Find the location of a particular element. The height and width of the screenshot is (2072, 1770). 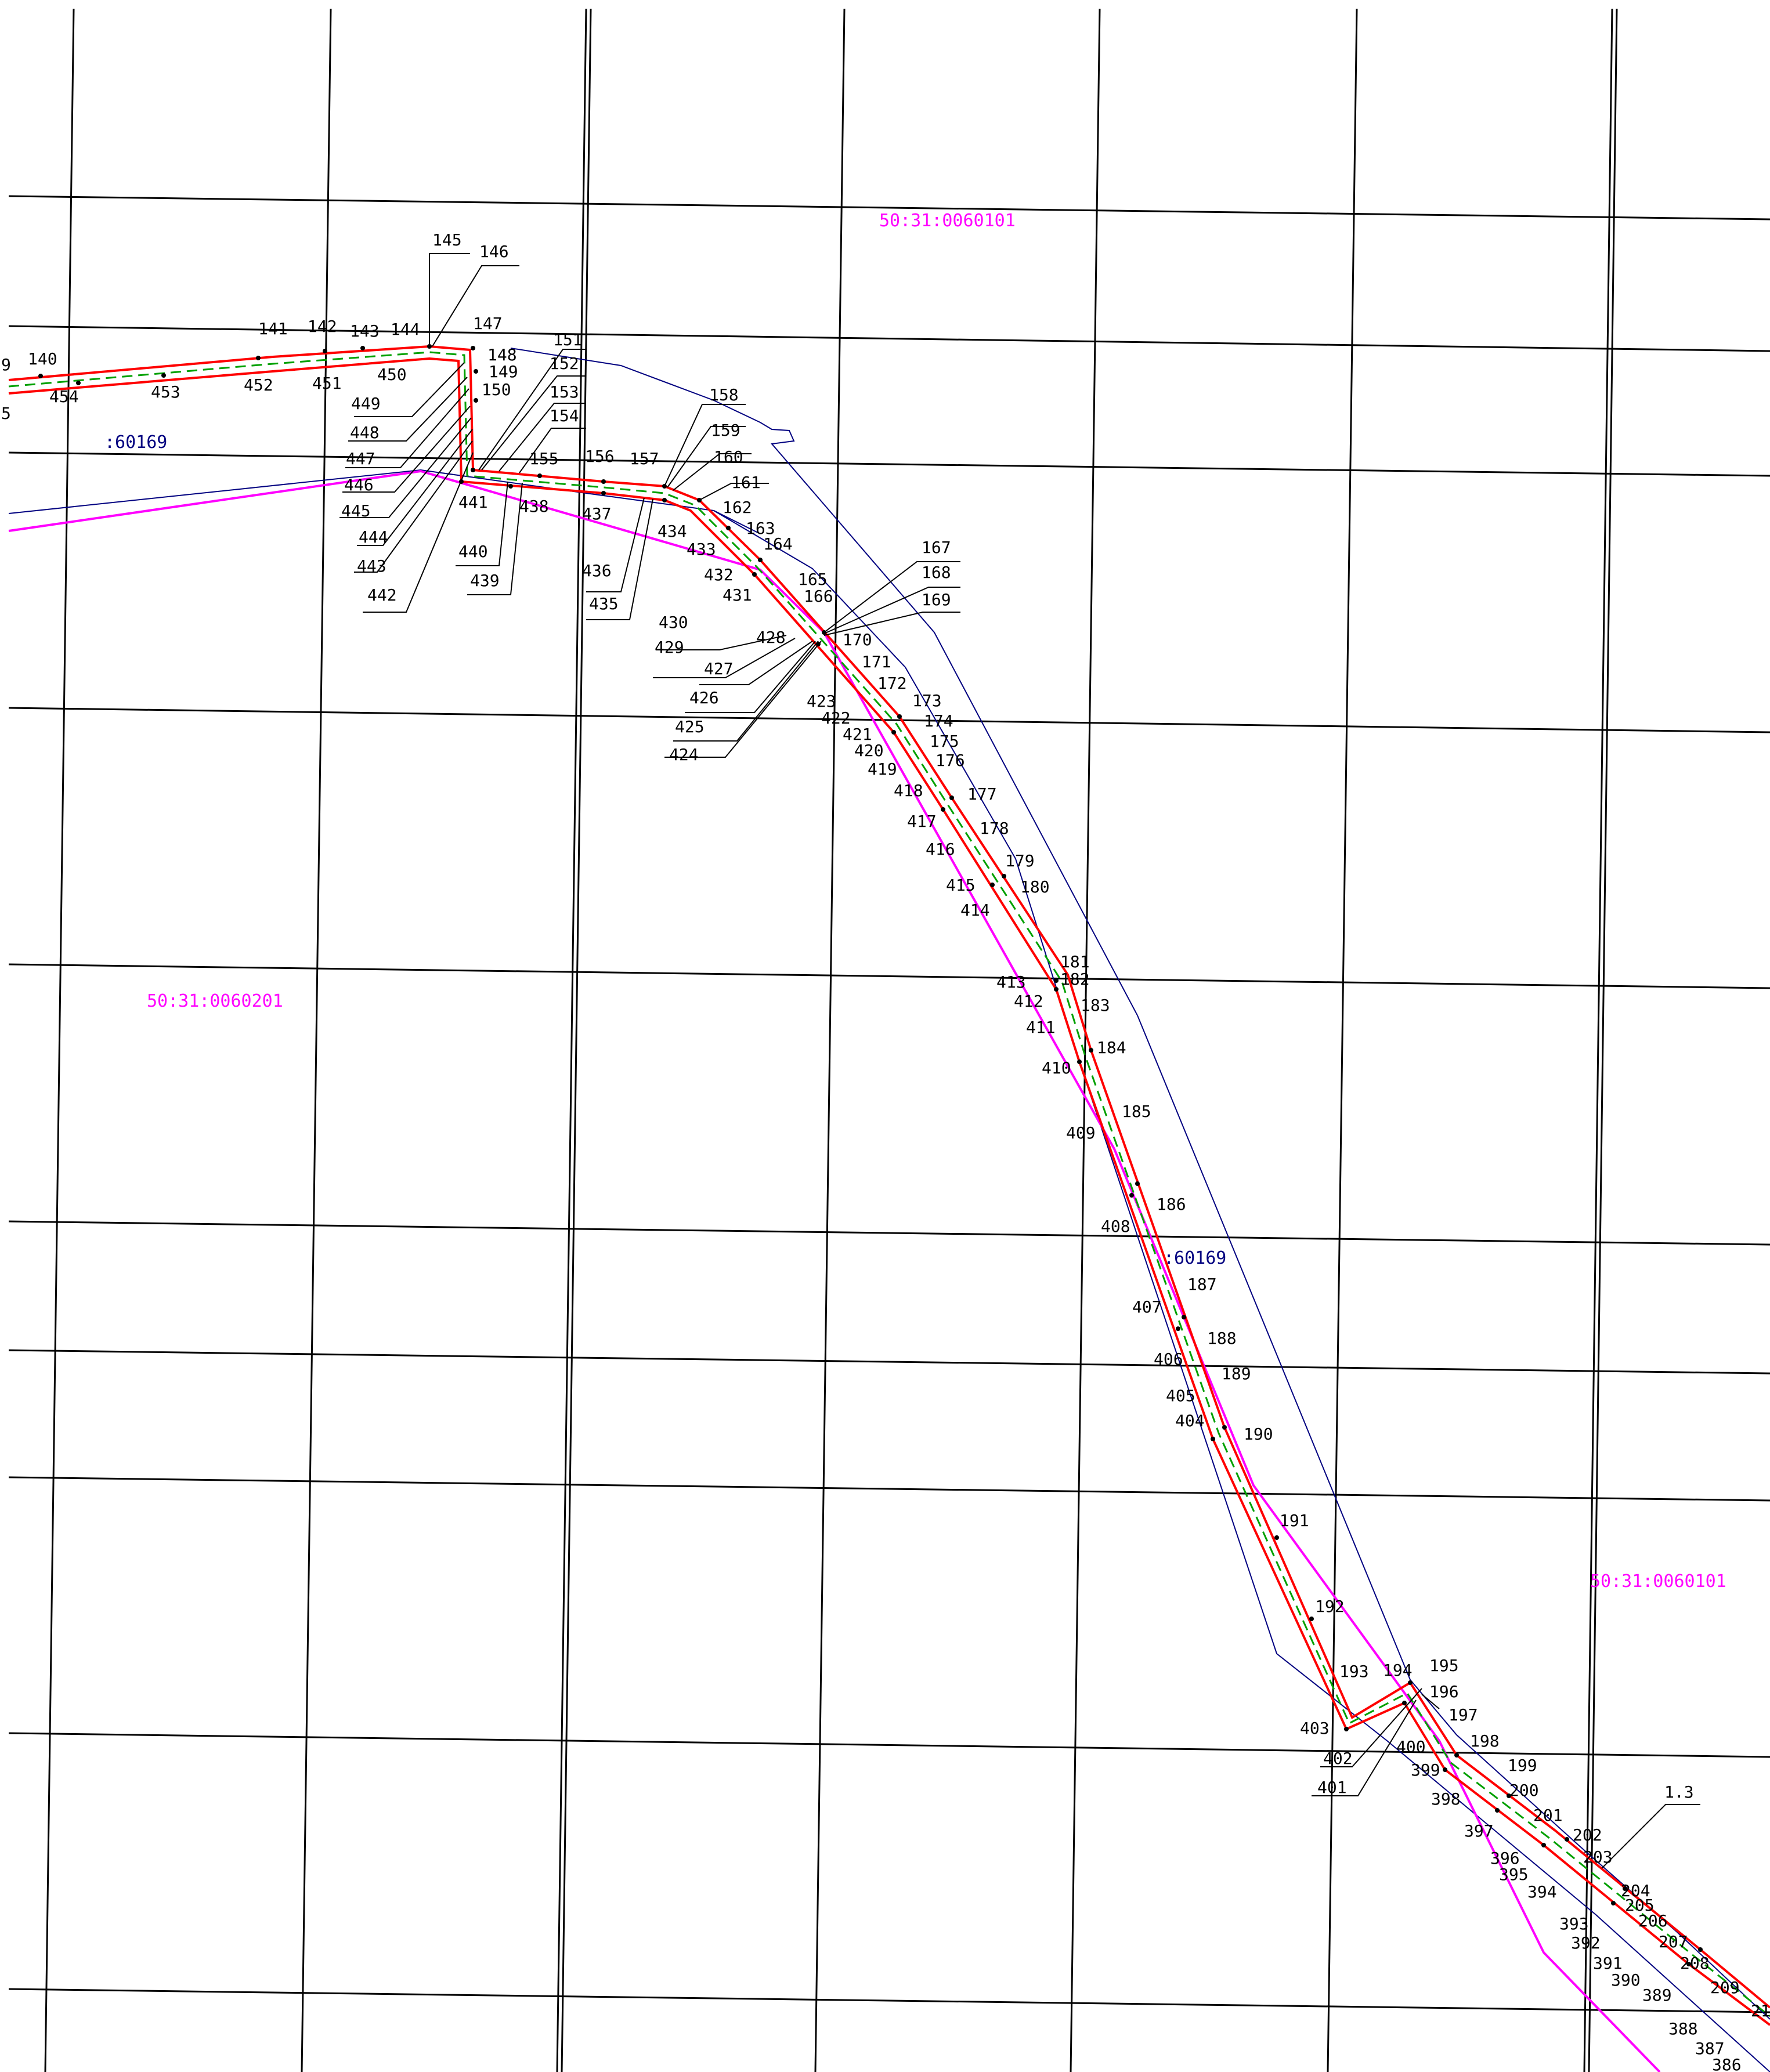

point-label-444: 444 is located at coordinates (373, 537).